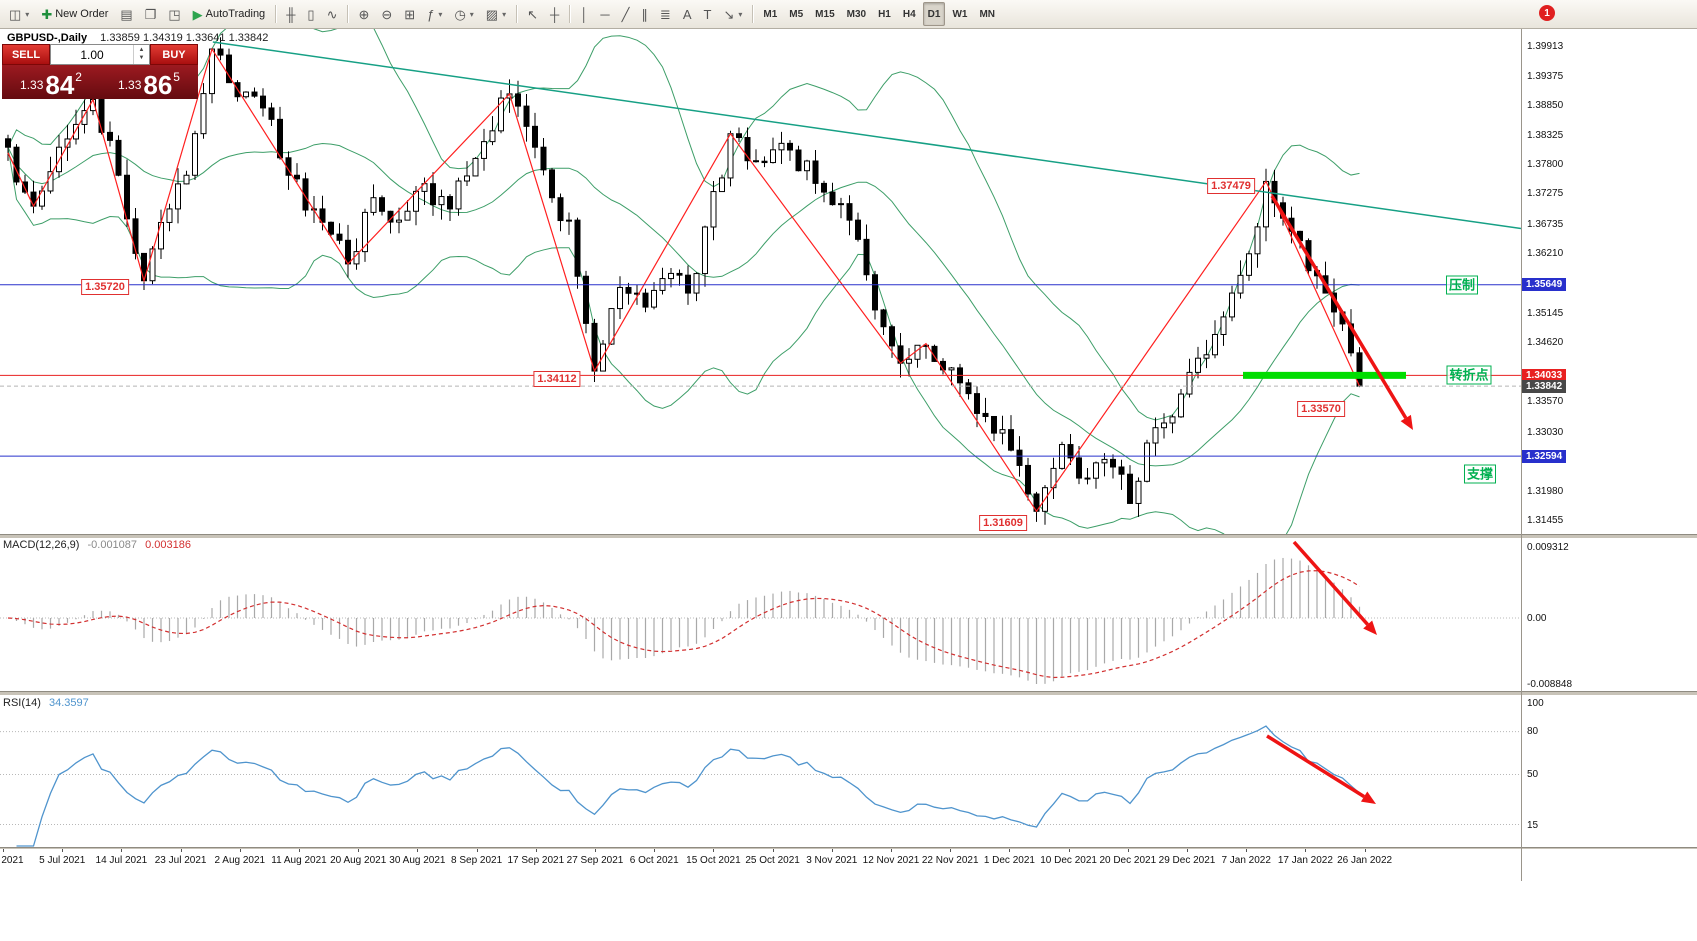 This screenshot has height=941, width=1697. I want to click on templates-button: ▨ ▾, so click(496, 14).